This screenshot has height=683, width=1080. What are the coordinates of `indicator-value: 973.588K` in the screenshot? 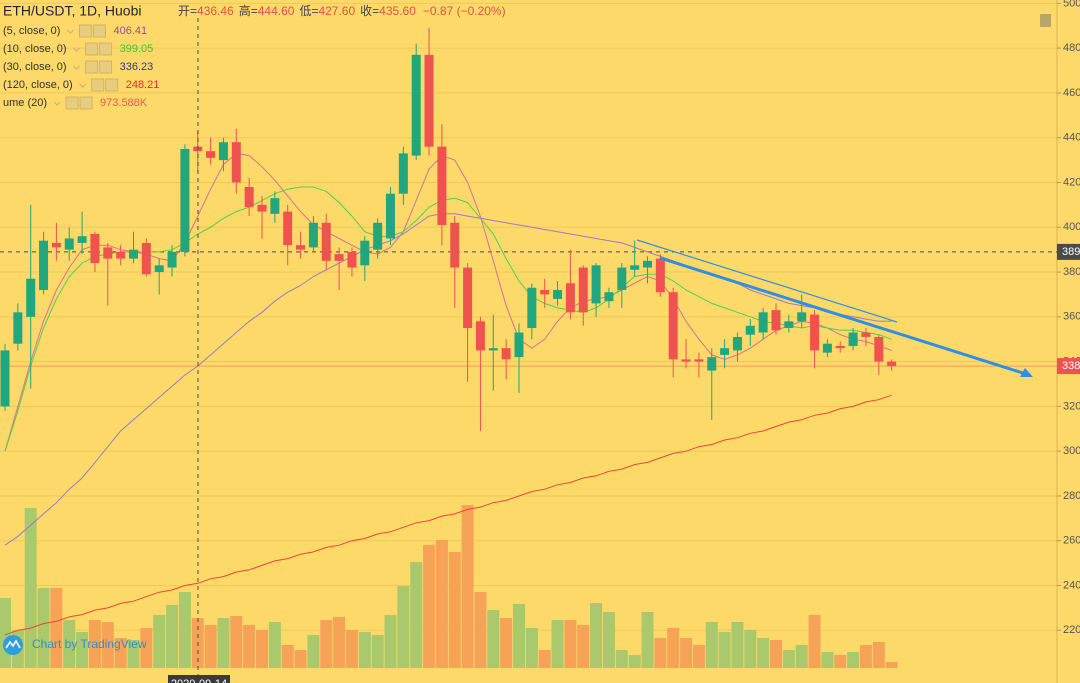 It's located at (124, 103).